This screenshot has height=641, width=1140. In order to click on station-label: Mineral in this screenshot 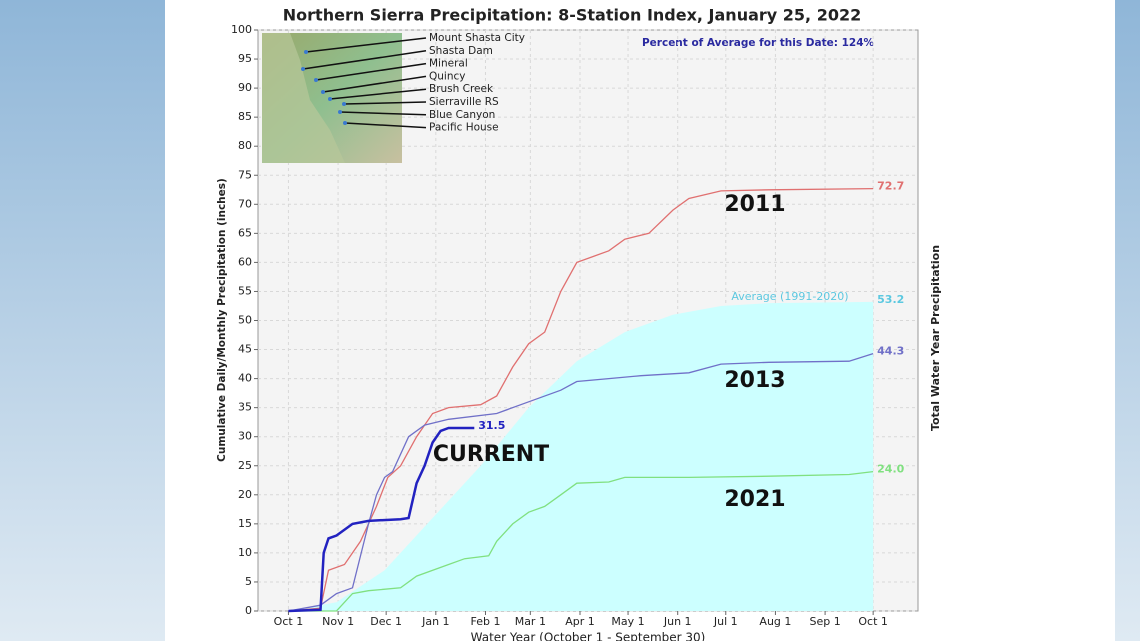, I will do `click(448, 64)`.